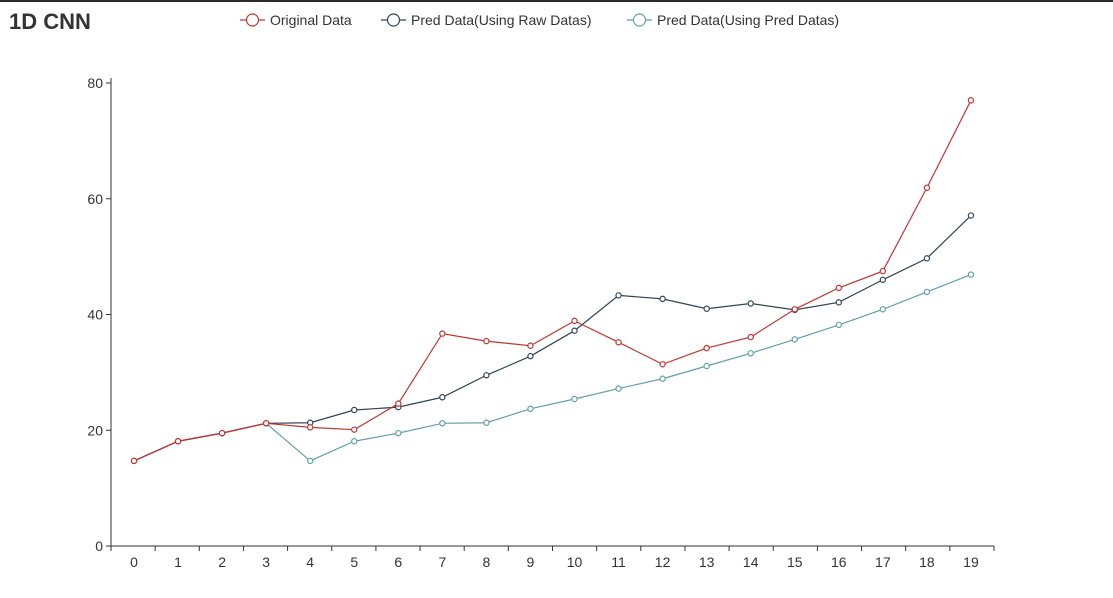 The width and height of the screenshot is (1113, 598). Describe the element at coordinates (266, 562) in the screenshot. I see `x-tick-label: 3` at that location.